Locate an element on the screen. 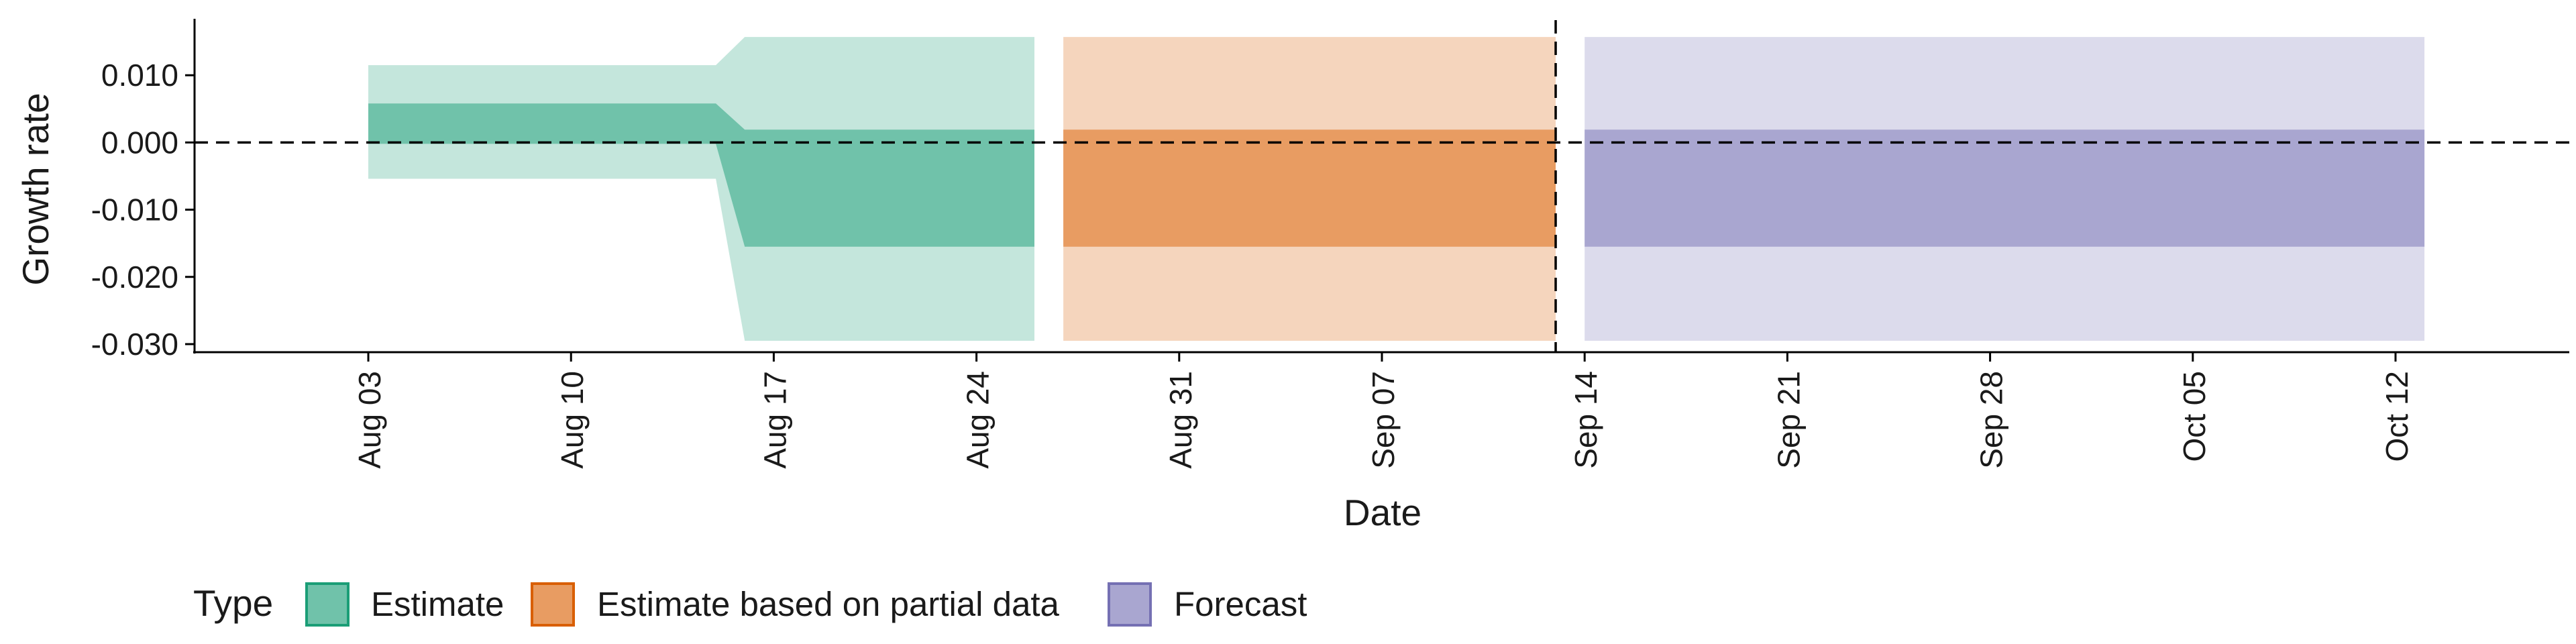 Image resolution: width=2576 pixels, height=644 pixels. legend-label: Estimate based on partial data is located at coordinates (828, 604).